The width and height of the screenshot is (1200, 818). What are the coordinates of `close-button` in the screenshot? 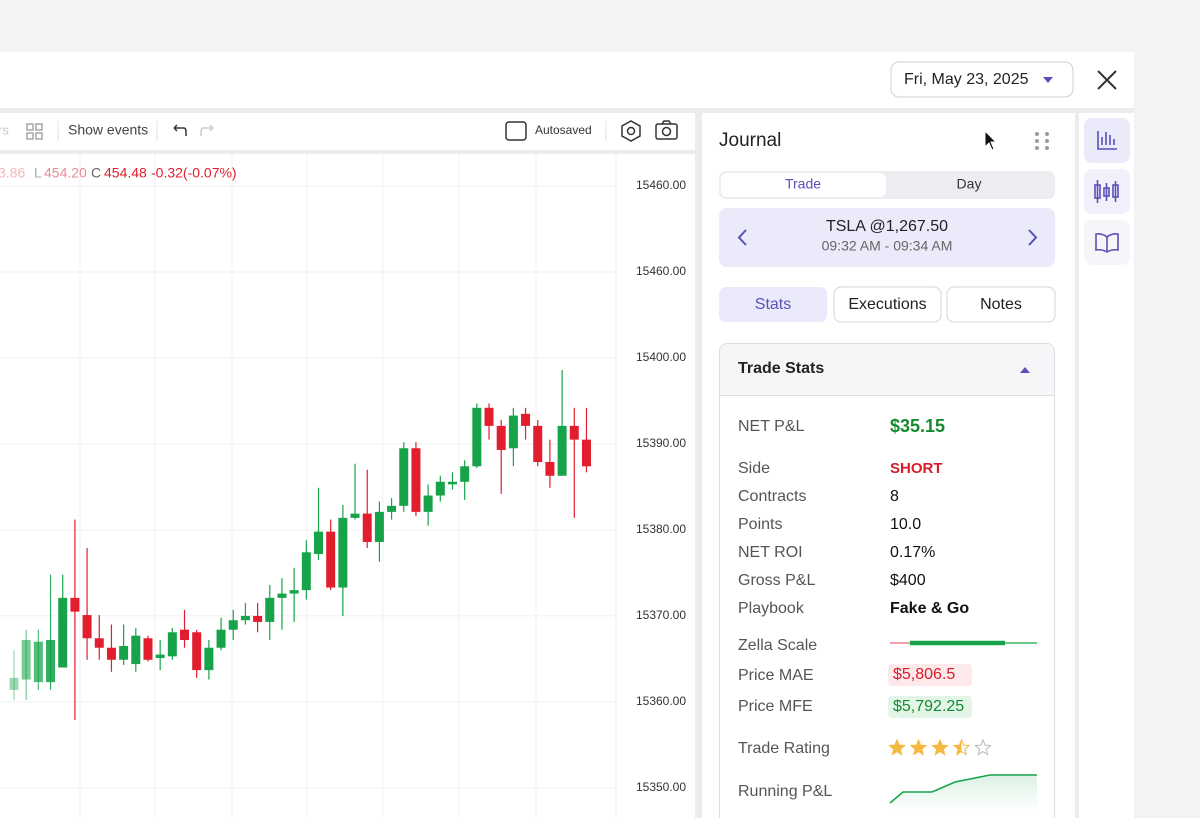 It's located at (1107, 80).